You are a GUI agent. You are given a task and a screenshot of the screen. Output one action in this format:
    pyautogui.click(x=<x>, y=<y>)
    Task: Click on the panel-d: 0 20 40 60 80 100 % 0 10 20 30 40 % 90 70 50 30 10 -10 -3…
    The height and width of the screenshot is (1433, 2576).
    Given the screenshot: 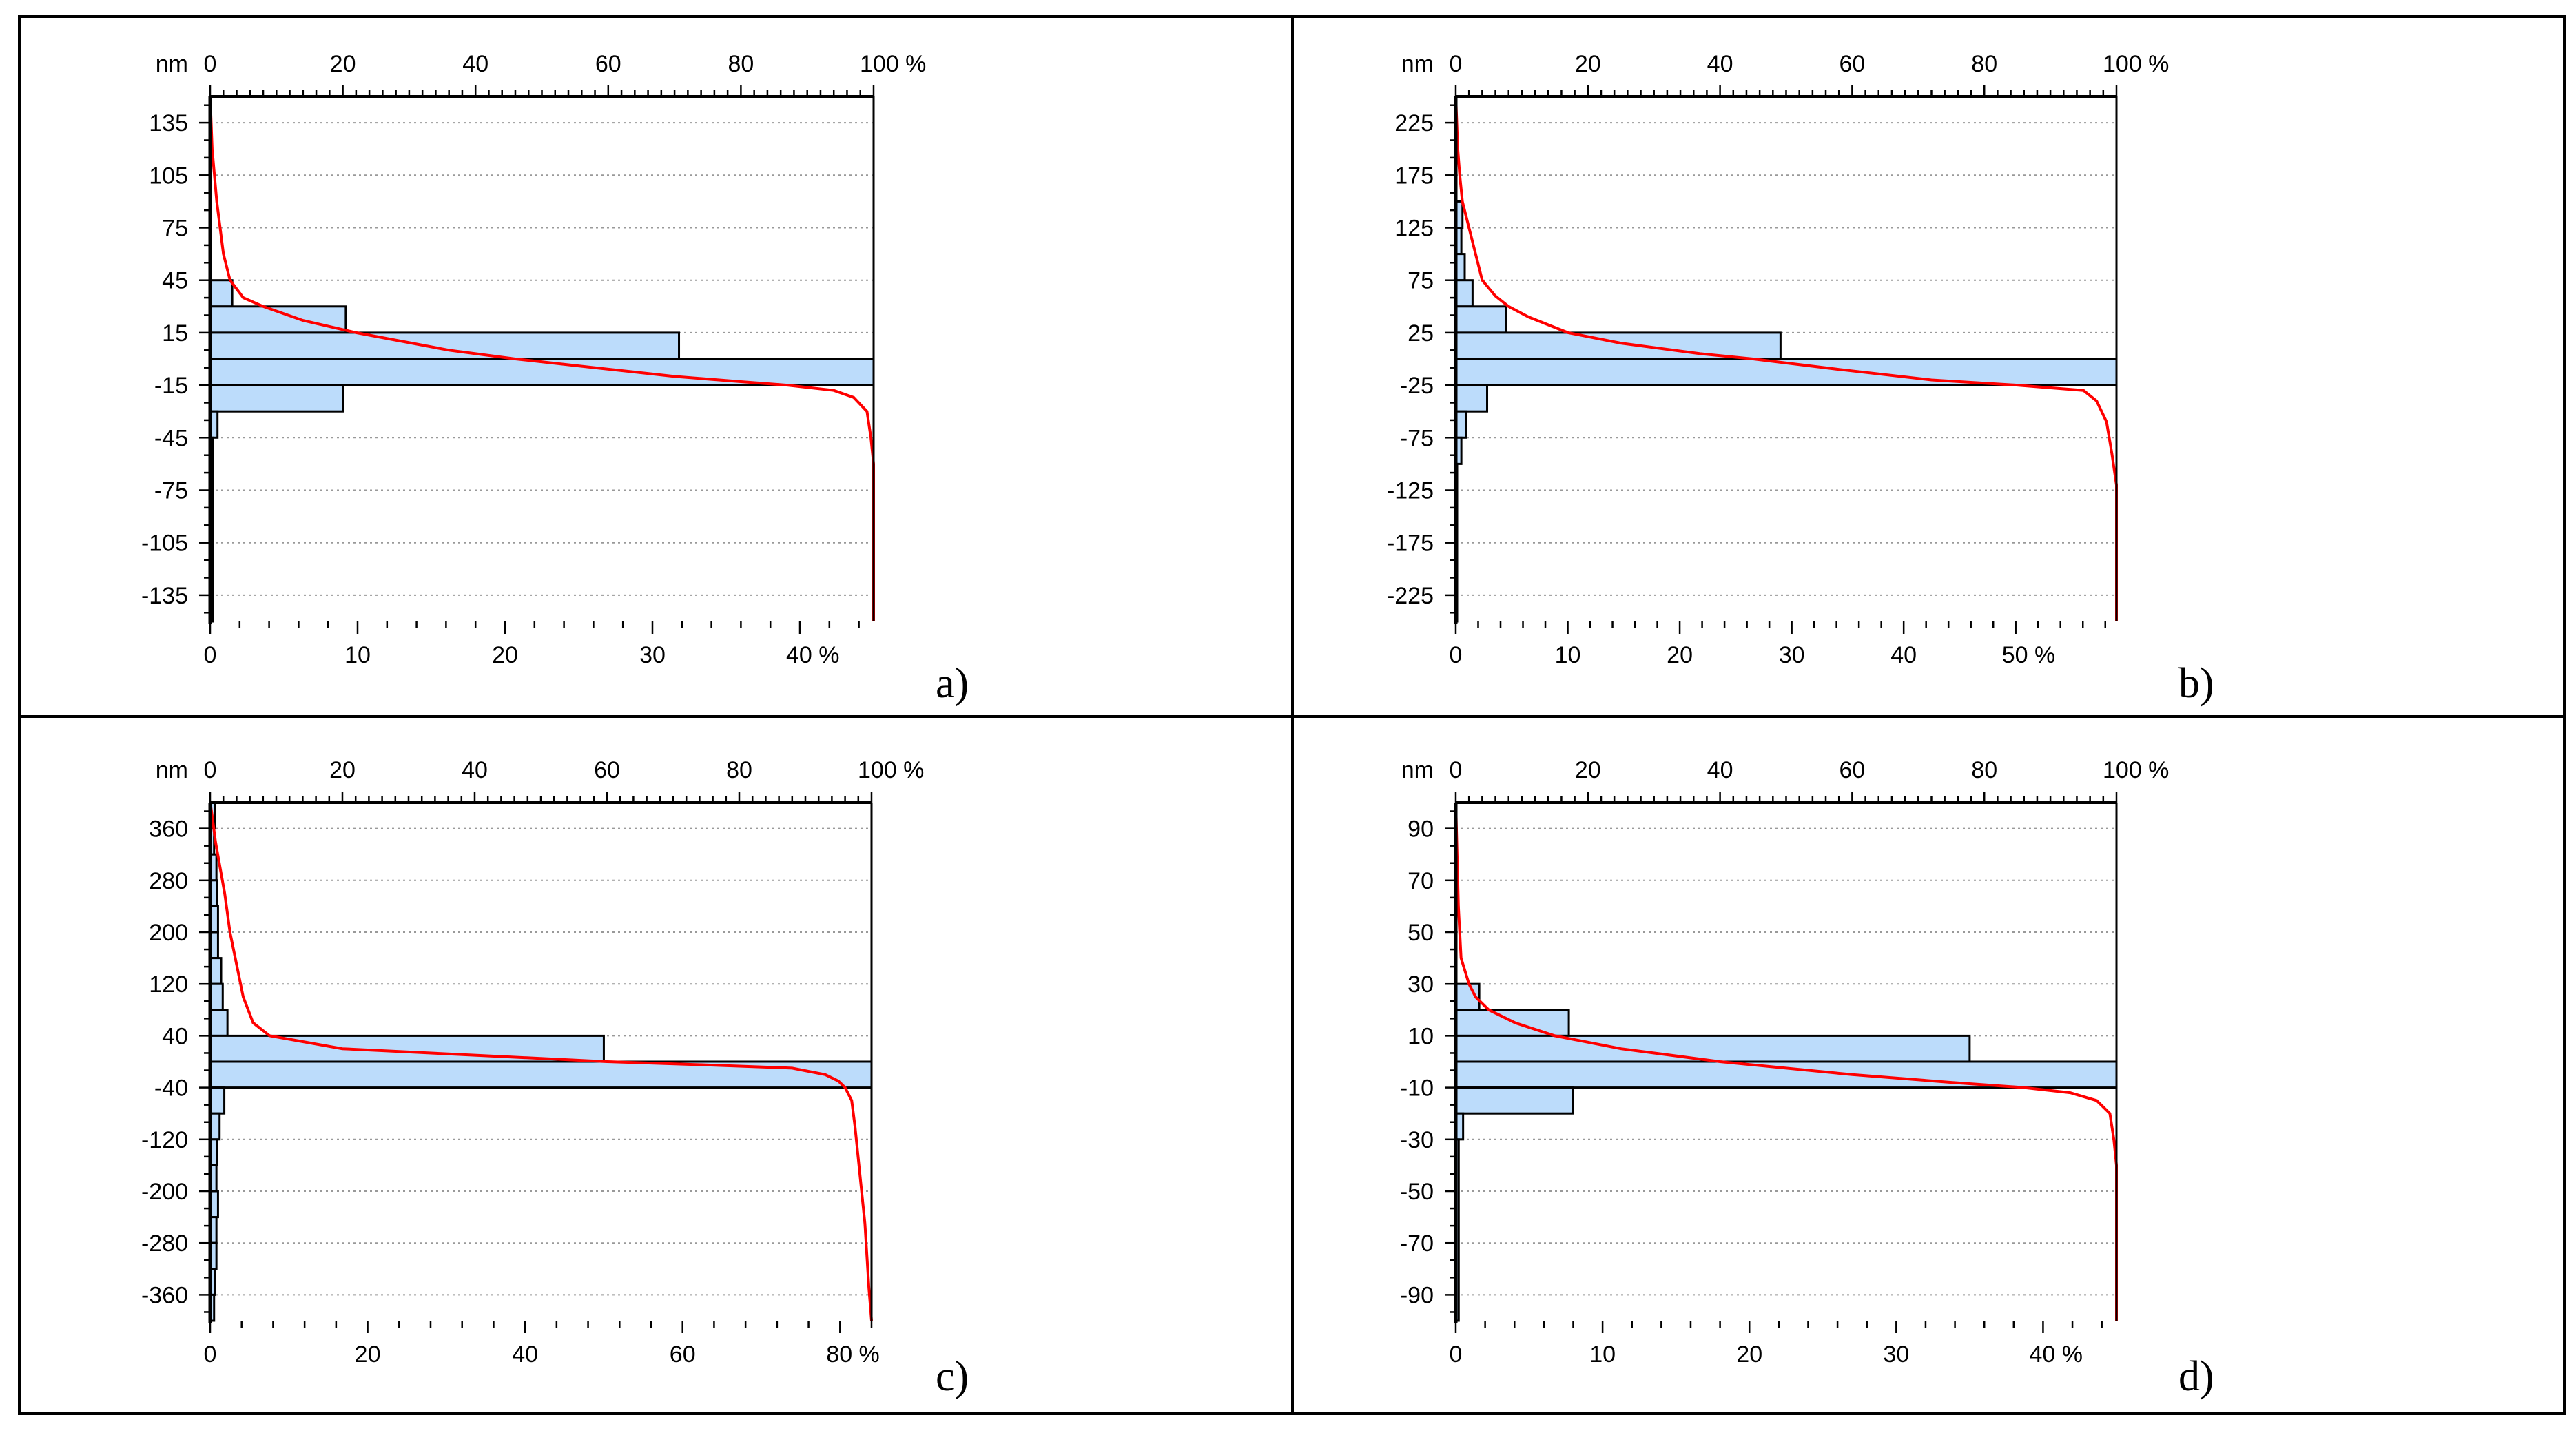 What is the action you would take?
    pyautogui.click(x=1807, y=1078)
    